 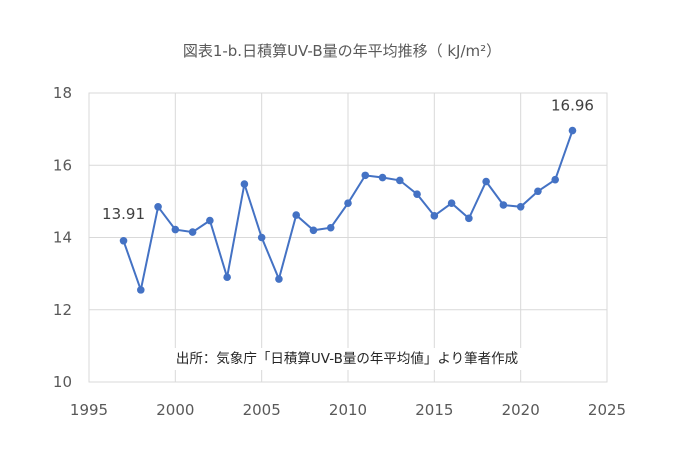 I want to click on x-tick-label: 2005, so click(x=262, y=410).